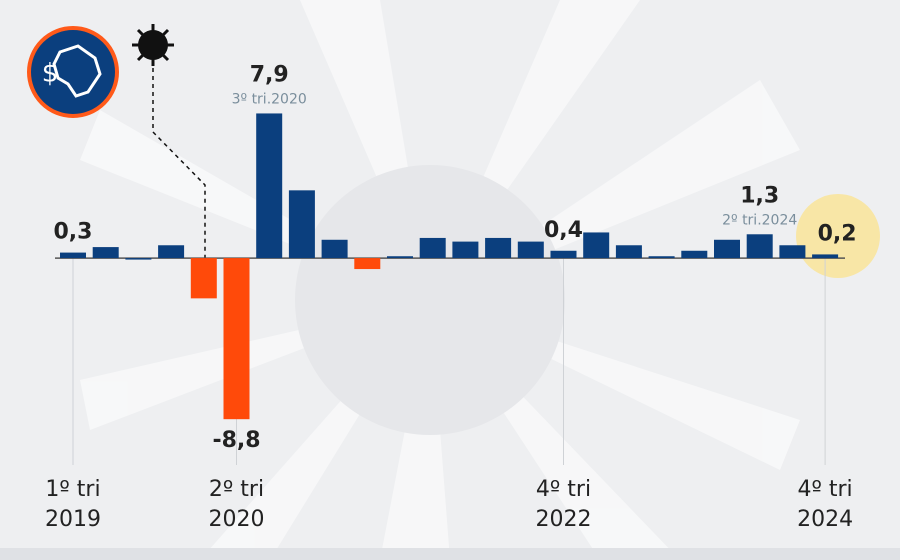 The height and width of the screenshot is (560, 900). I want to click on virus-icon, so click(169, 141).